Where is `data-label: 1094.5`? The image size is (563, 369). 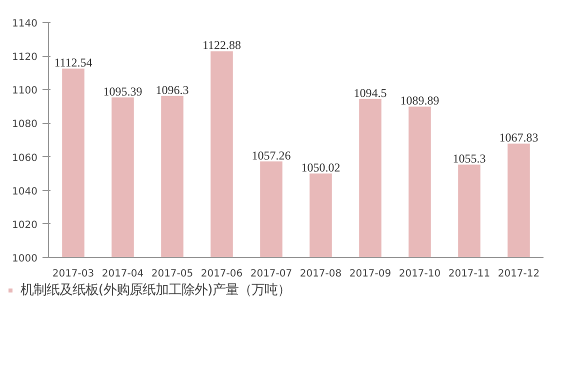 data-label: 1094.5 is located at coordinates (370, 93).